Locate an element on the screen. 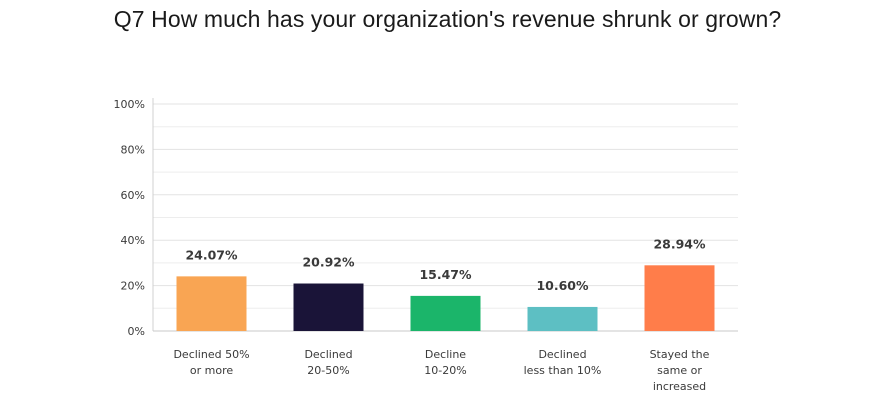 The height and width of the screenshot is (416, 895). bar-value-label: 24.07% is located at coordinates (211, 254).